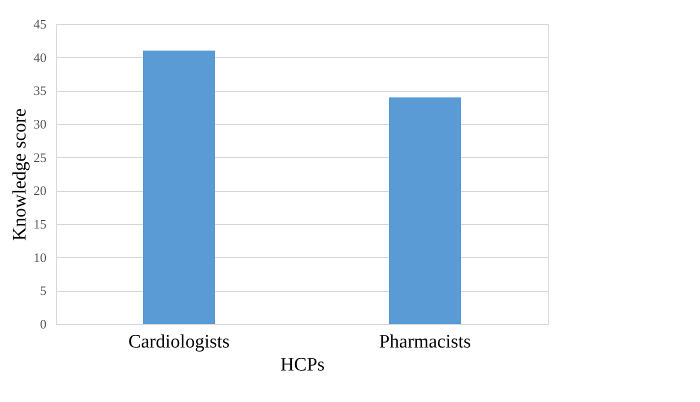  Describe the element at coordinates (43, 324) in the screenshot. I see `y-tick-label: 0` at that location.